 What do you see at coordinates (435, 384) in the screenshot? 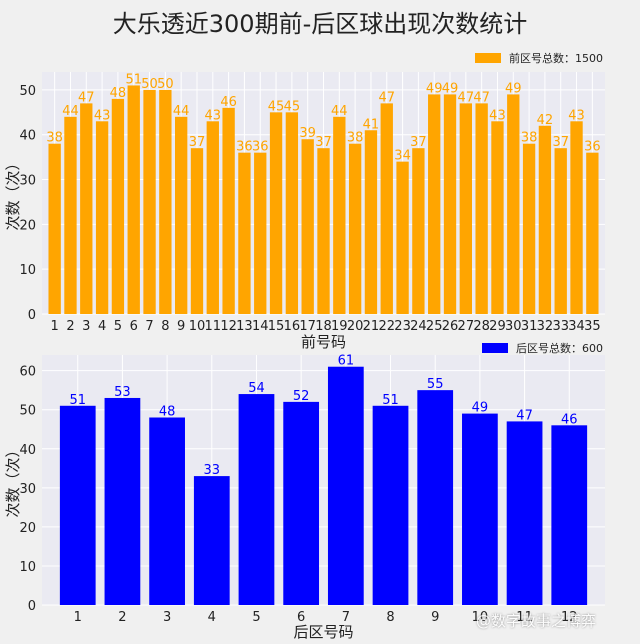
I see `back-bar-value-label: 55` at bounding box center [435, 384].